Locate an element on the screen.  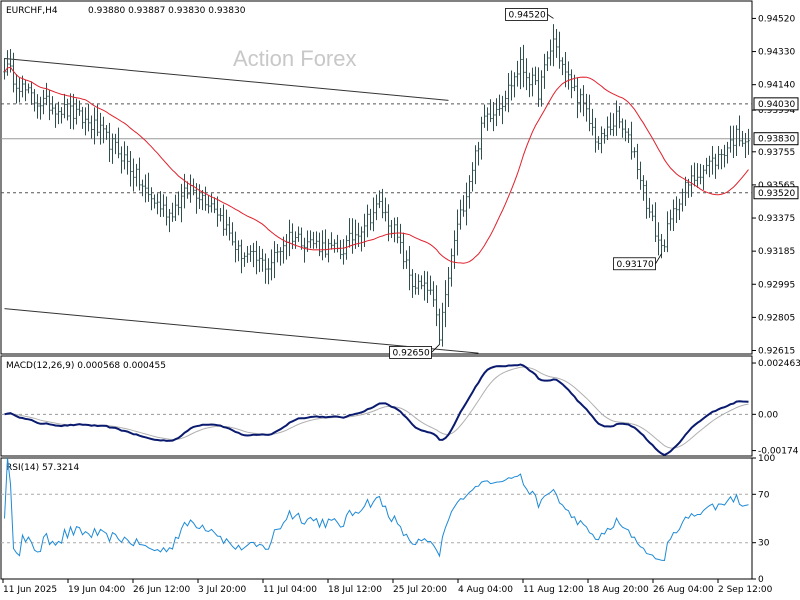
price-tick-label: 0.93375 is located at coordinates (776, 219).